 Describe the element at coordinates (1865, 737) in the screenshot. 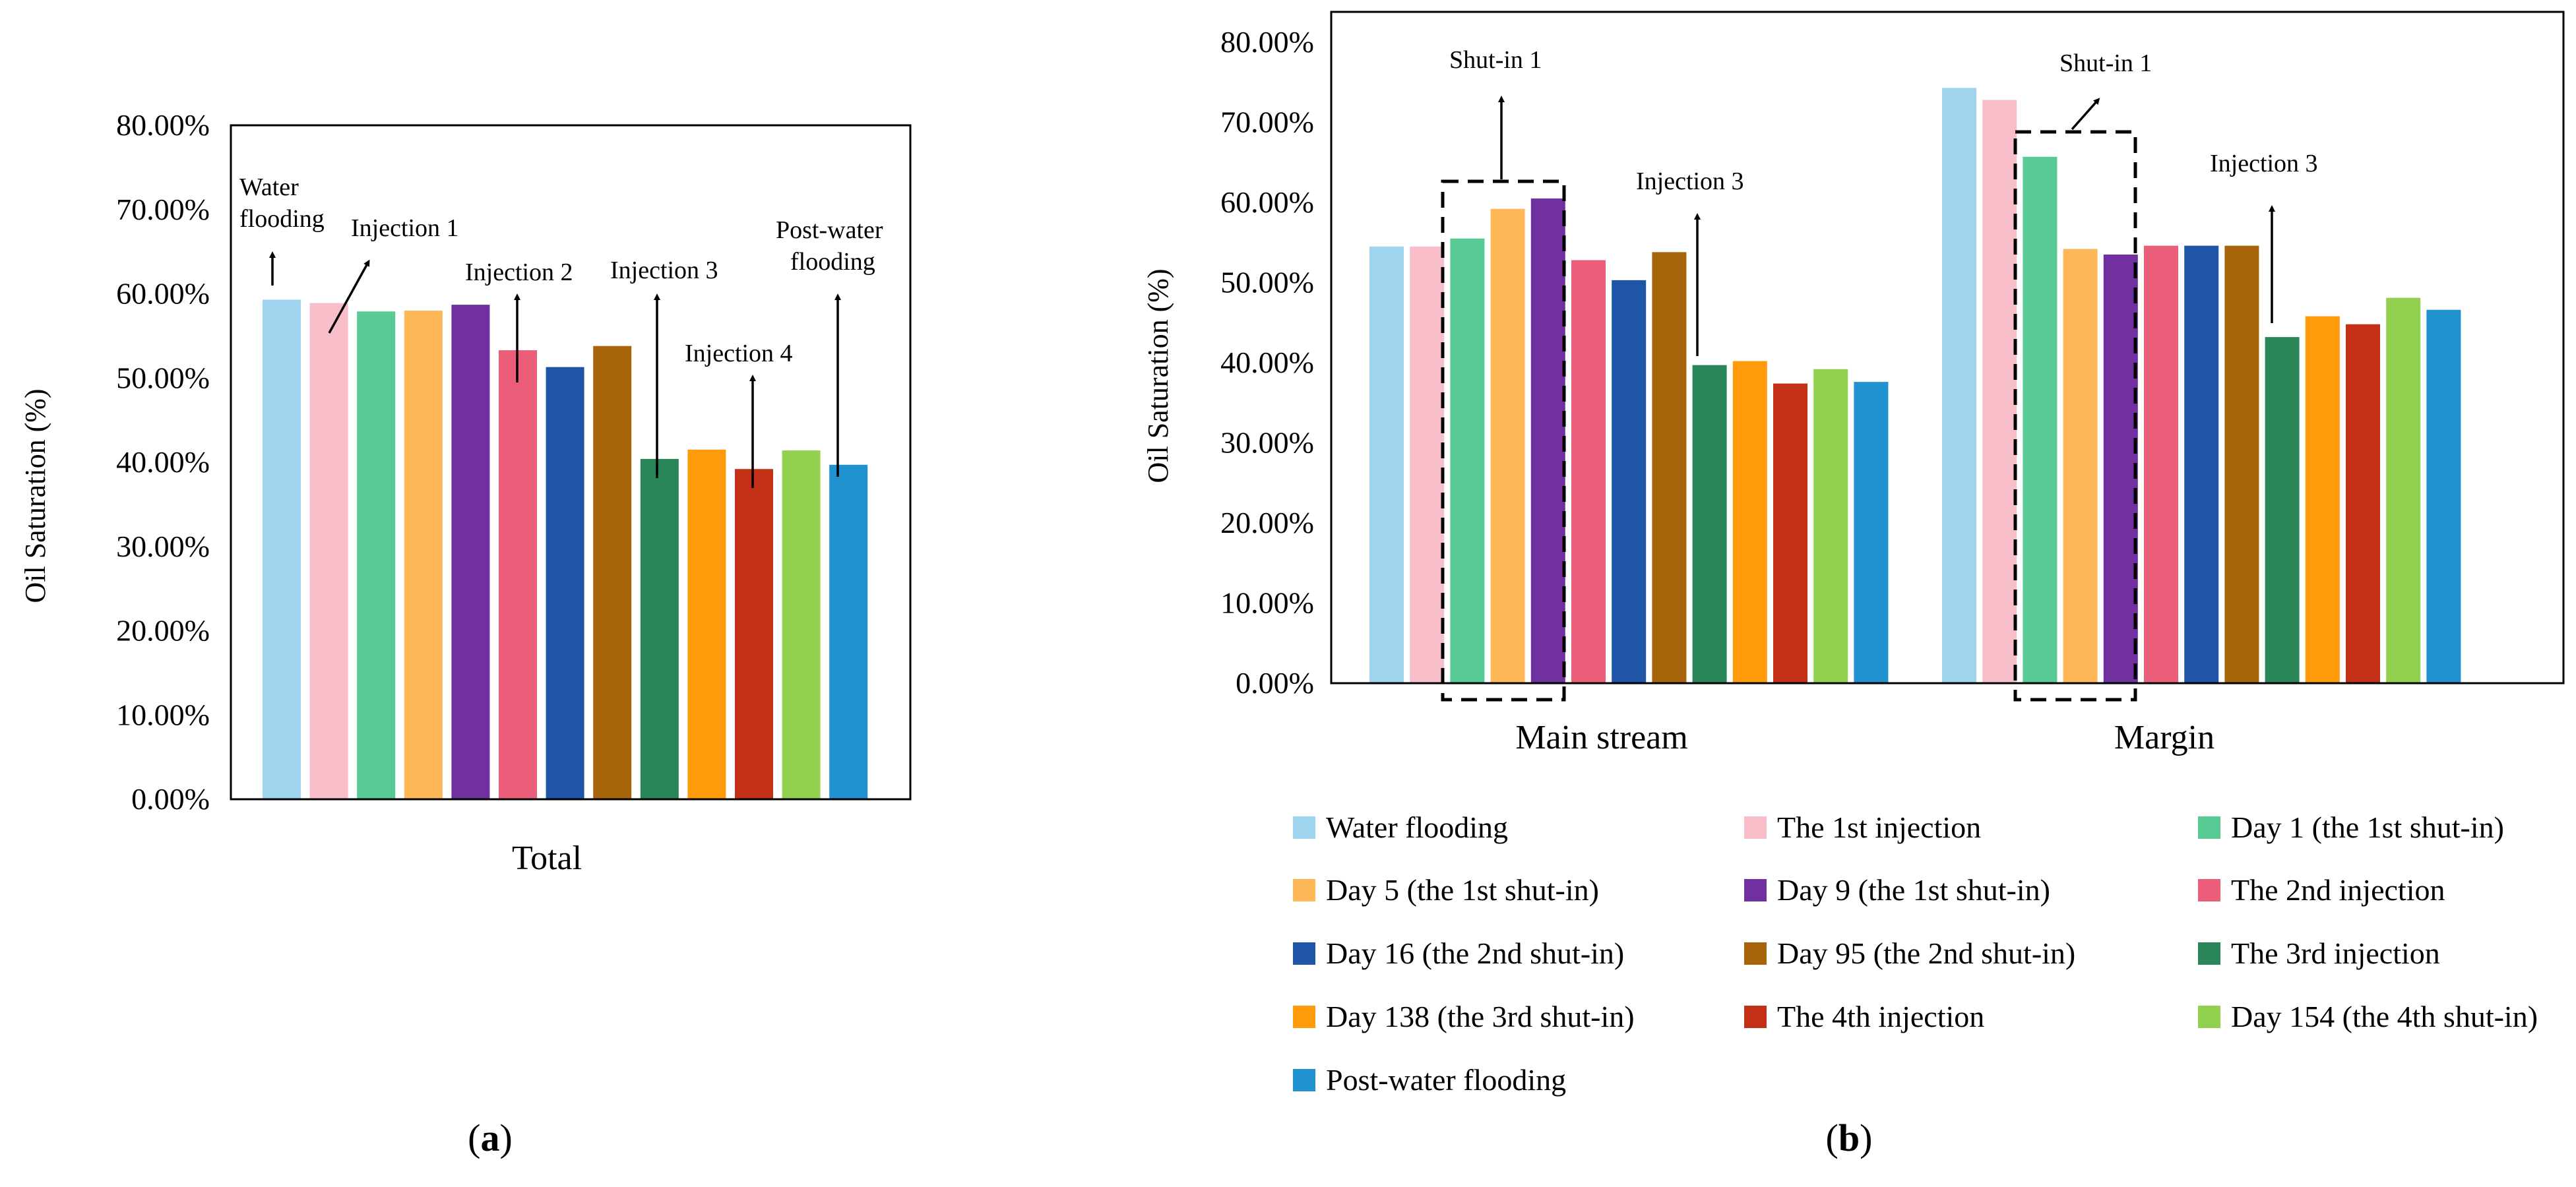

I see `chart-b-category-labels: Main stream Margin` at that location.